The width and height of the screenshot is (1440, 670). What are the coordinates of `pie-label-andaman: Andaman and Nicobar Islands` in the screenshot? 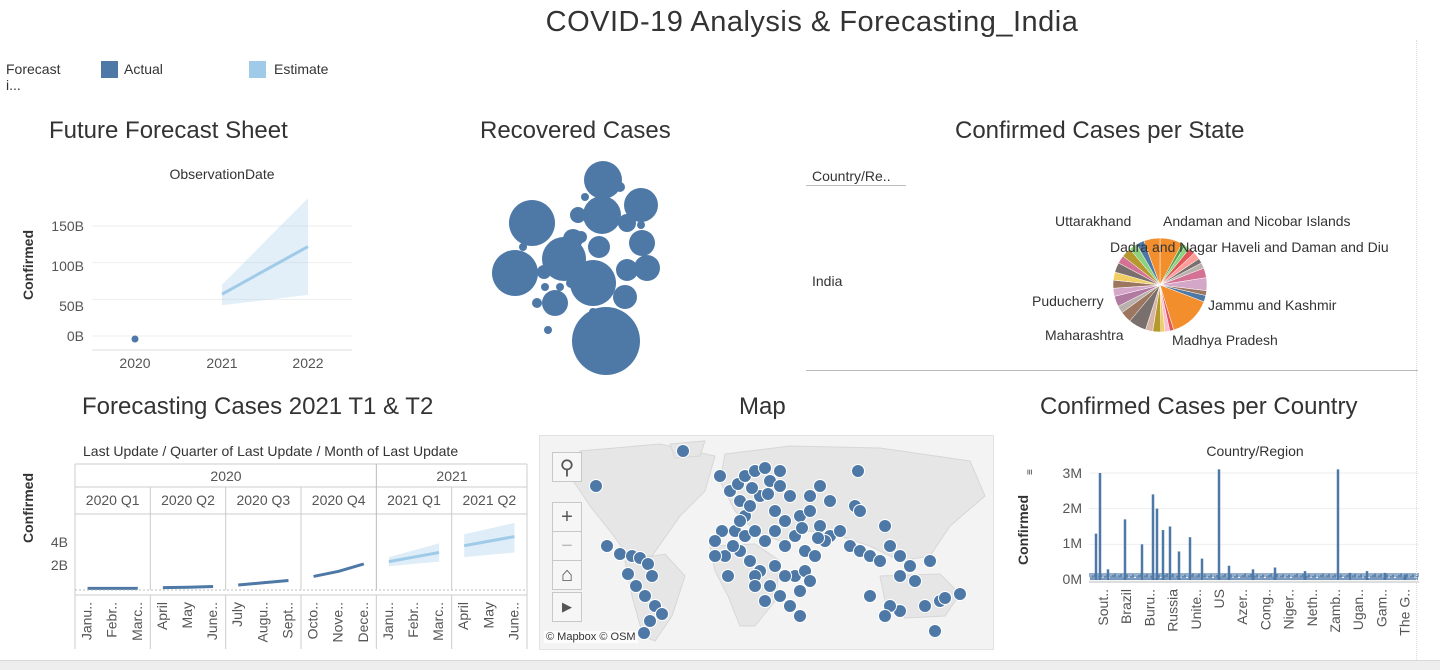 It's located at (1257, 221).